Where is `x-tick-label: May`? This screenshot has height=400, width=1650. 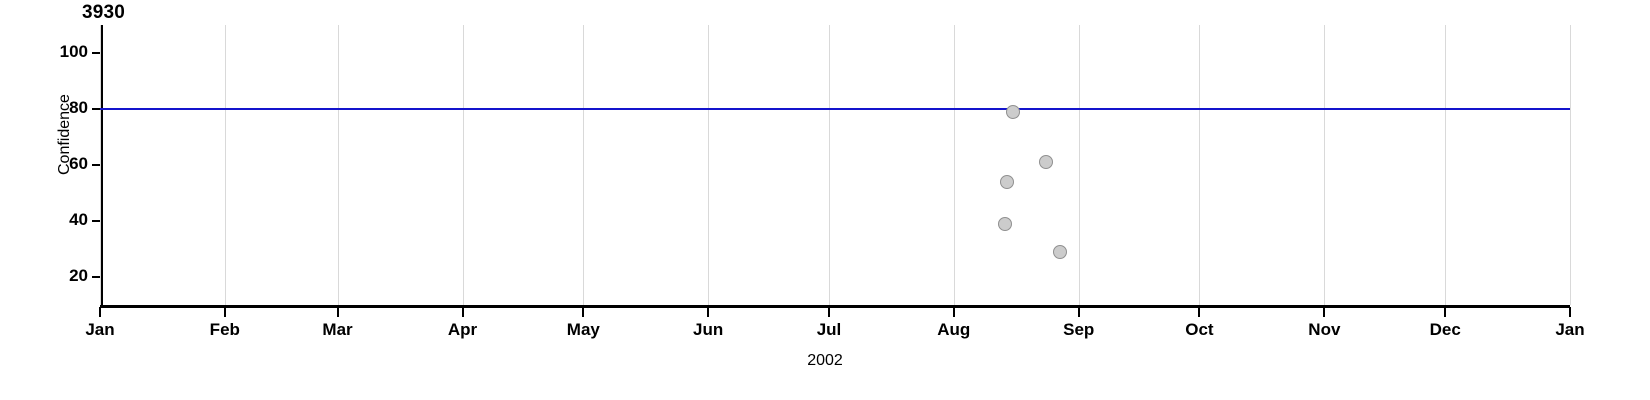 x-tick-label: May is located at coordinates (583, 329).